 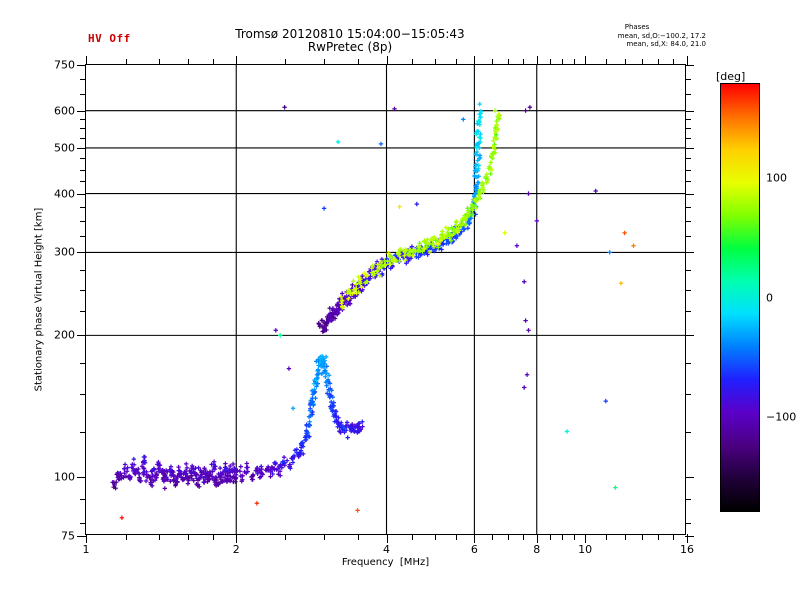 I want to click on x-tick-label: 4, so click(x=386, y=549).